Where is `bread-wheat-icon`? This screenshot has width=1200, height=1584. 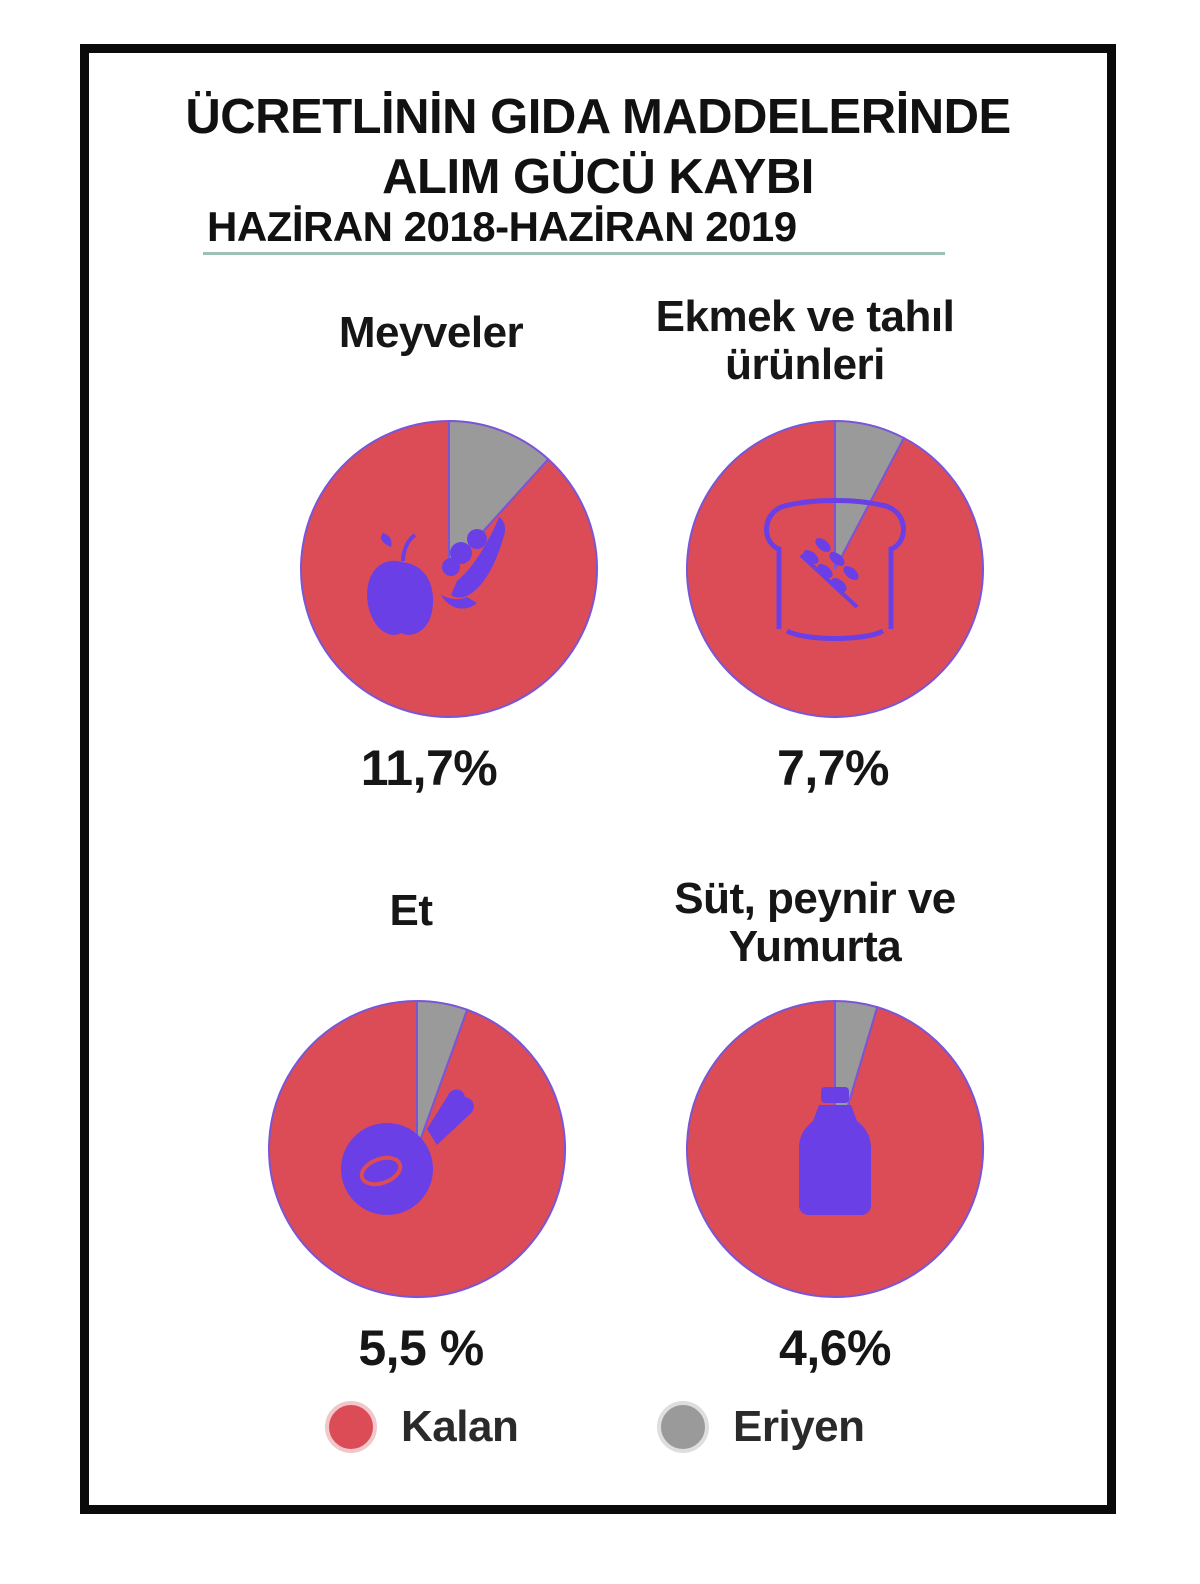 bread-wheat-icon is located at coordinates (835, 569).